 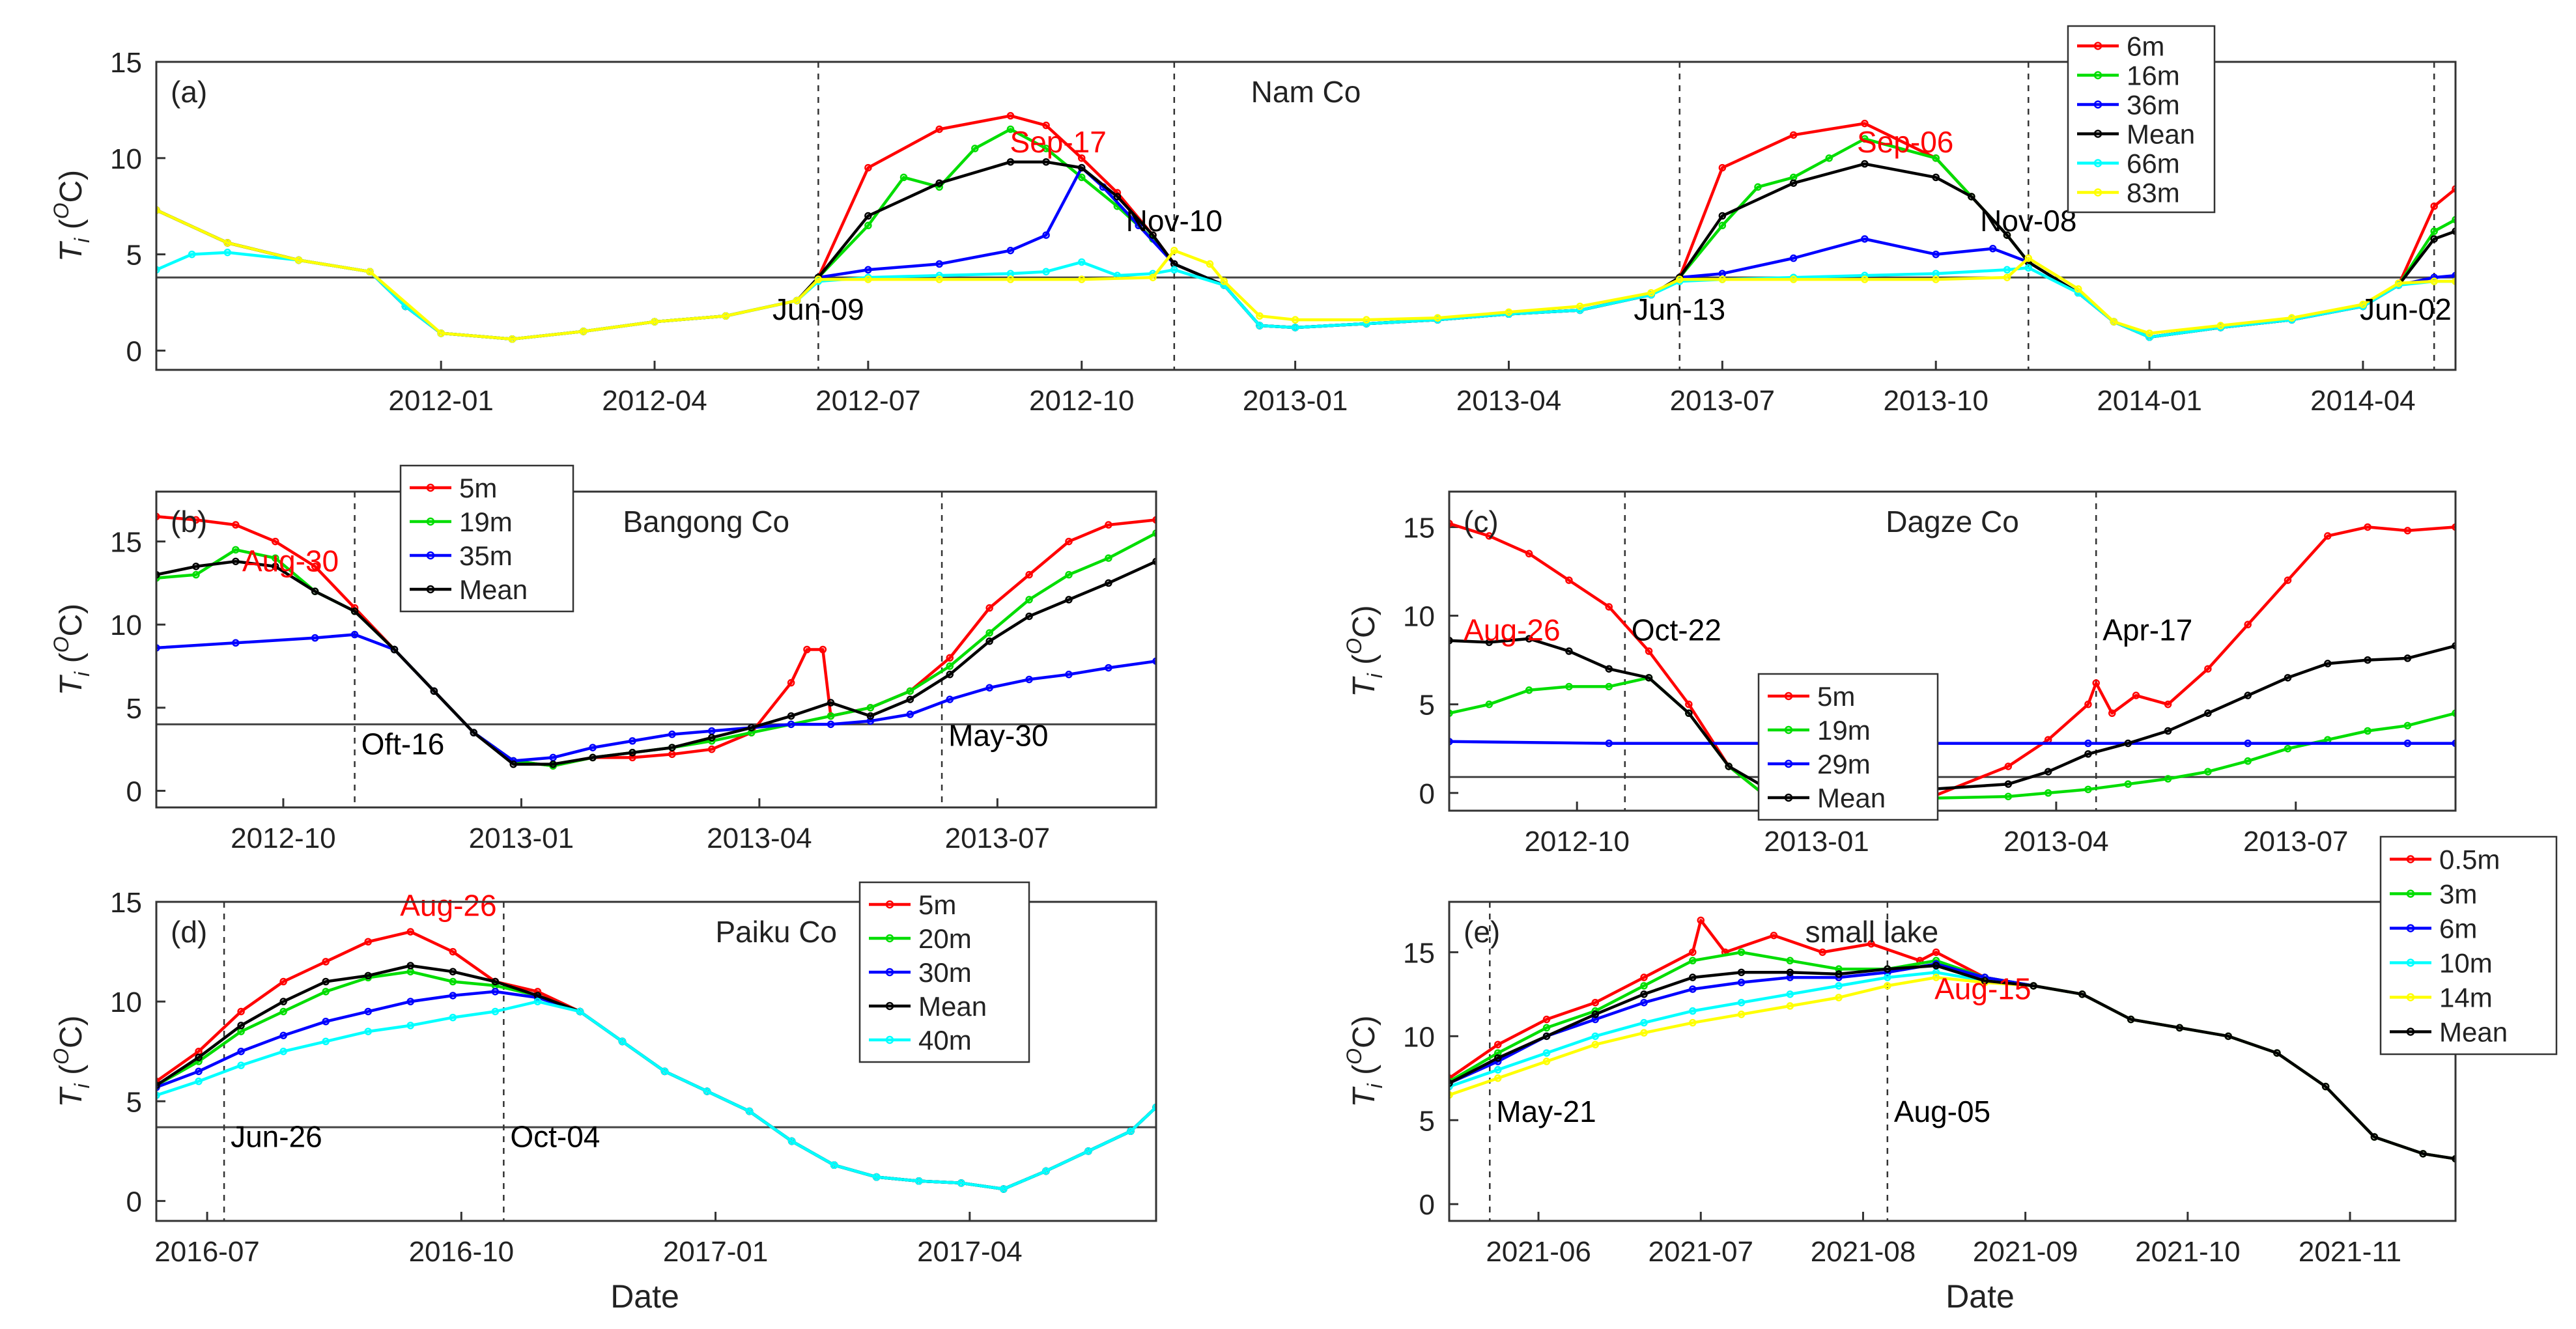 What do you see at coordinates (1942, 1111) in the screenshot?
I see `annotation-label: Aug-05` at bounding box center [1942, 1111].